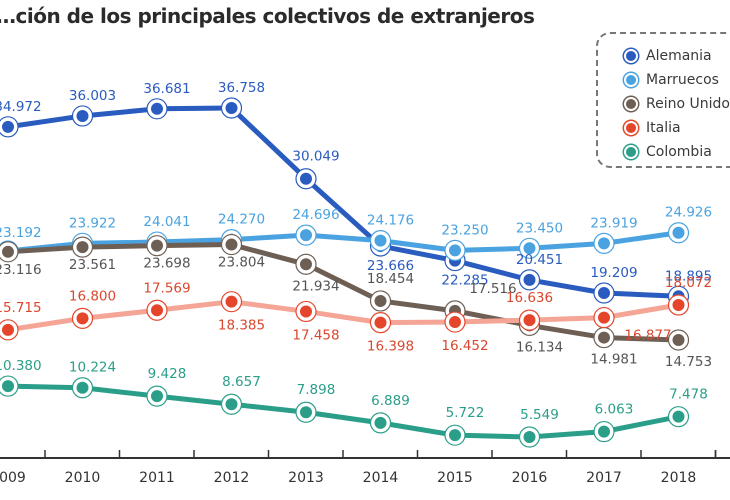 The width and height of the screenshot is (730, 500). Describe the element at coordinates (455, 478) in the screenshot. I see `x-tick-label: 2015` at that location.